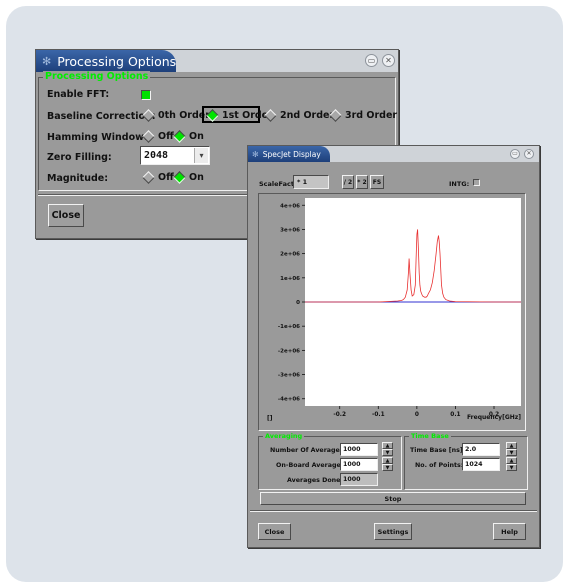 The image size is (569, 588). I want to click on time-base-field: 2.0, so click(481, 449).